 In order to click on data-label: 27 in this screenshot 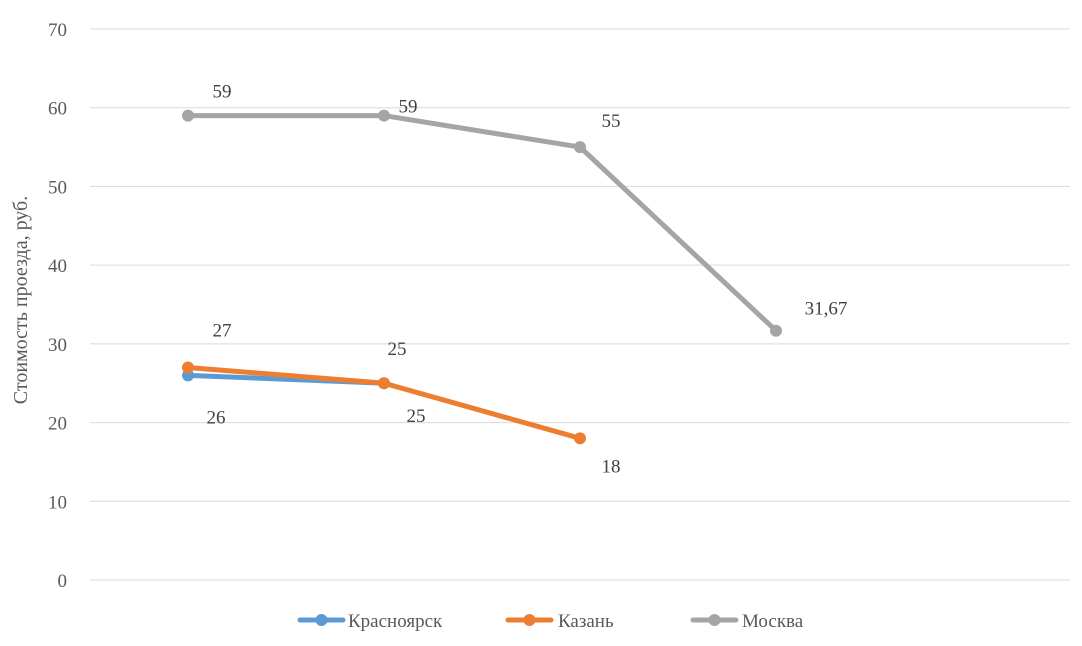, I will do `click(222, 330)`.